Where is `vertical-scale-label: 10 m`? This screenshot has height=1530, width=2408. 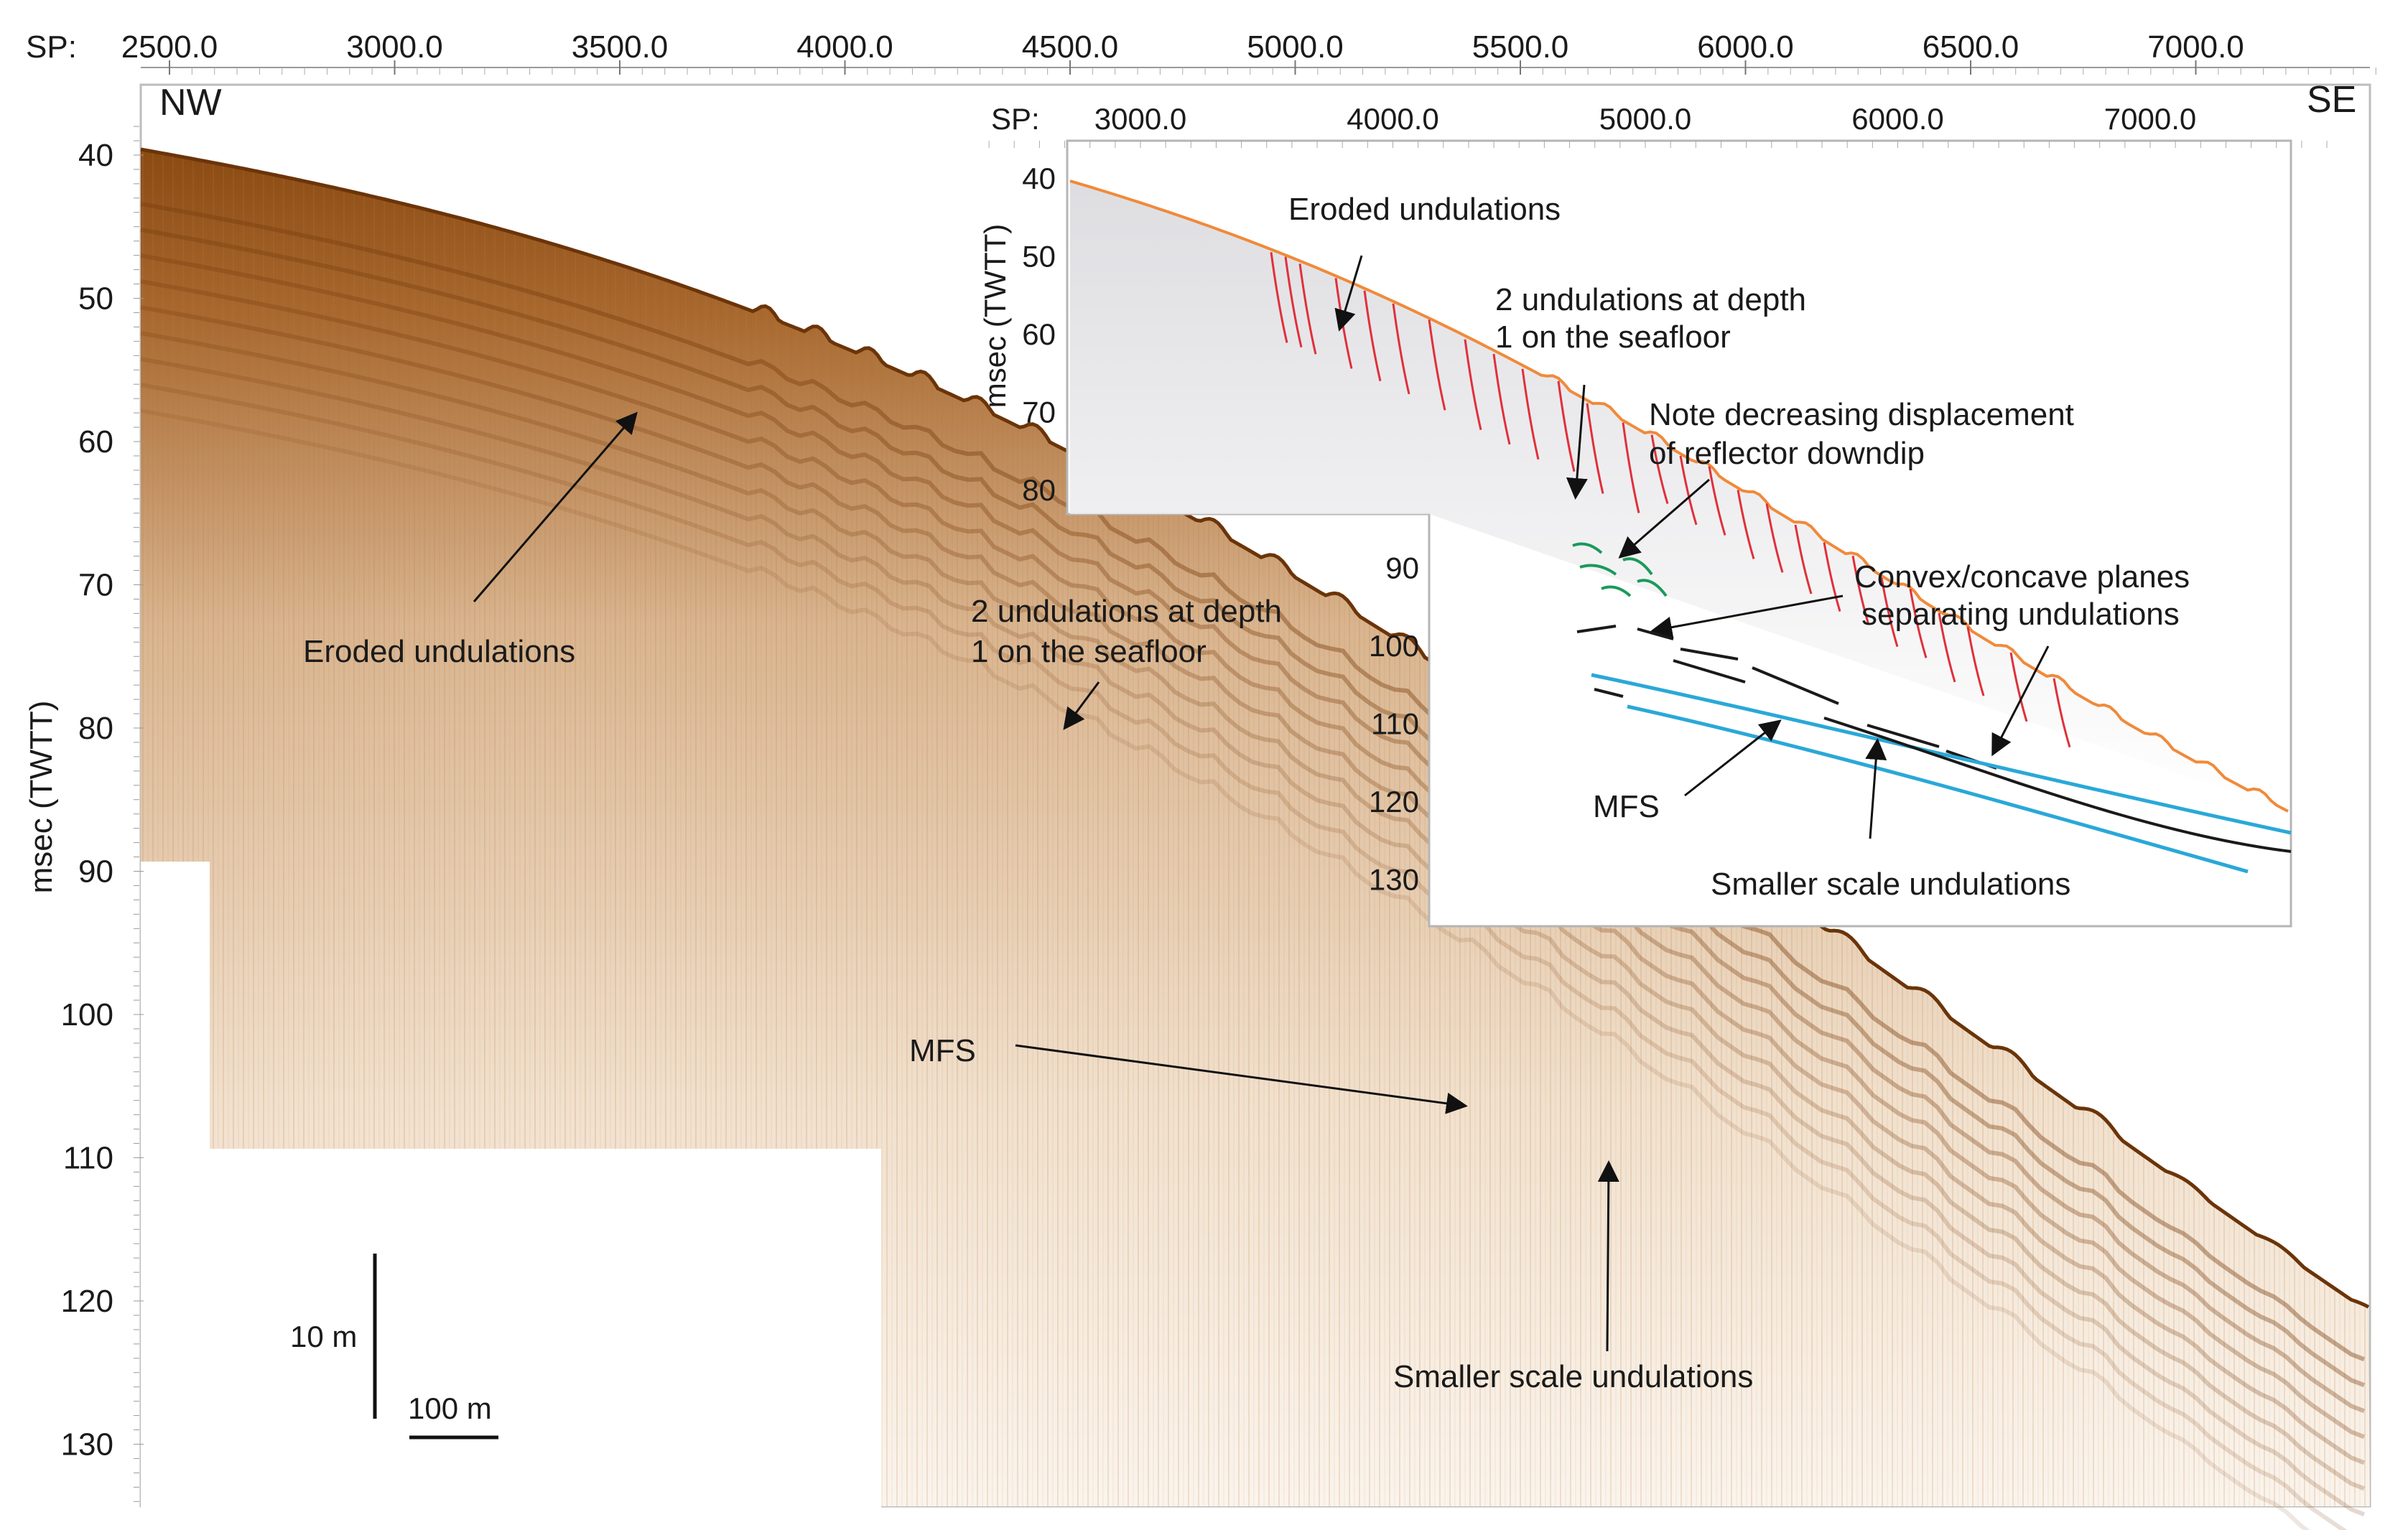 vertical-scale-label: 10 m is located at coordinates (323, 1336).